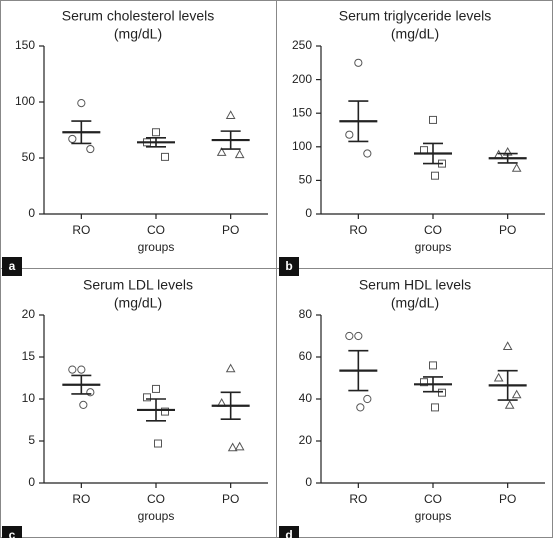 The width and height of the screenshot is (553, 543). Describe the element at coordinates (29, 398) in the screenshot. I see `y-tick-label: 10` at that location.